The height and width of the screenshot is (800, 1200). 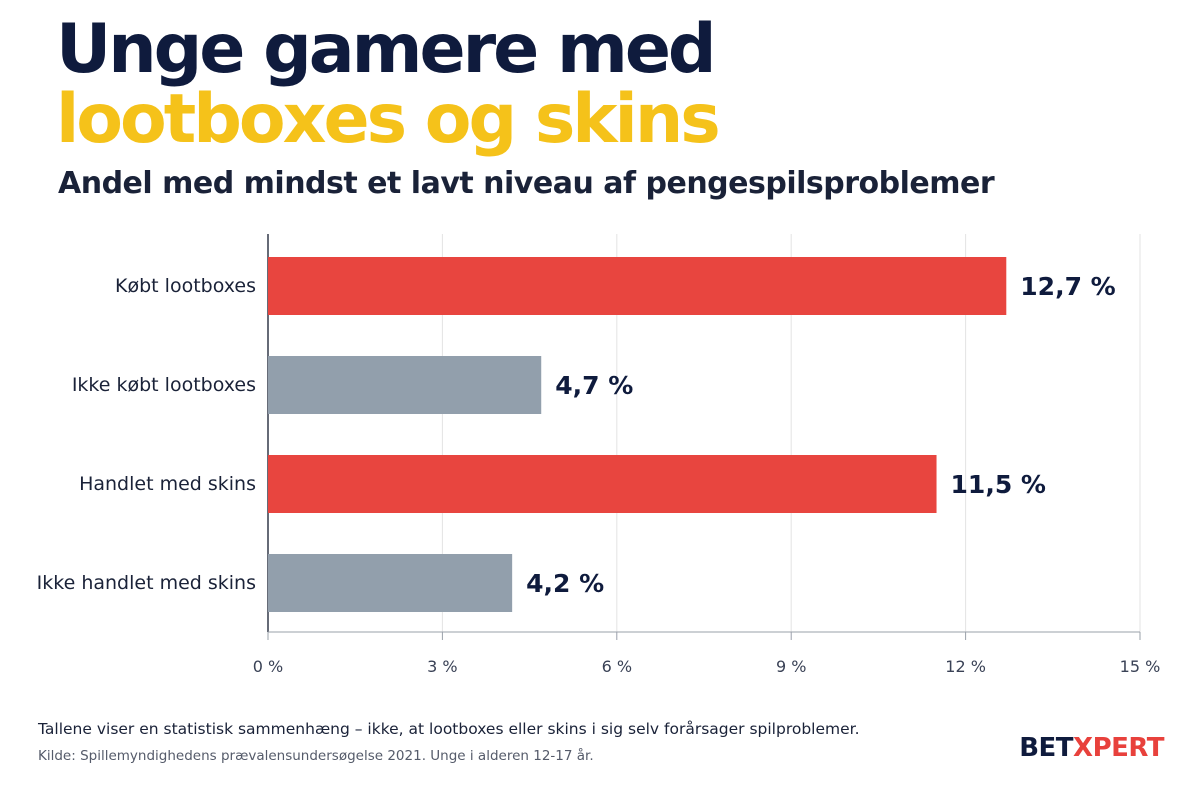 What do you see at coordinates (1067, 286) in the screenshot?
I see `value-label-0: 12,7 %` at bounding box center [1067, 286].